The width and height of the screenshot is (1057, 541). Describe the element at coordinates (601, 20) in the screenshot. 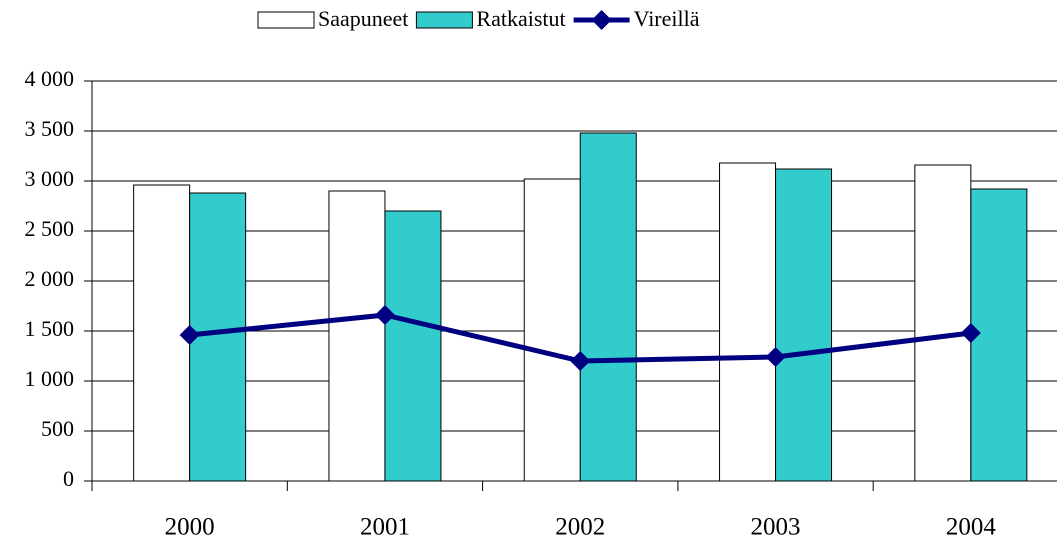

I see `legend-marker` at that location.